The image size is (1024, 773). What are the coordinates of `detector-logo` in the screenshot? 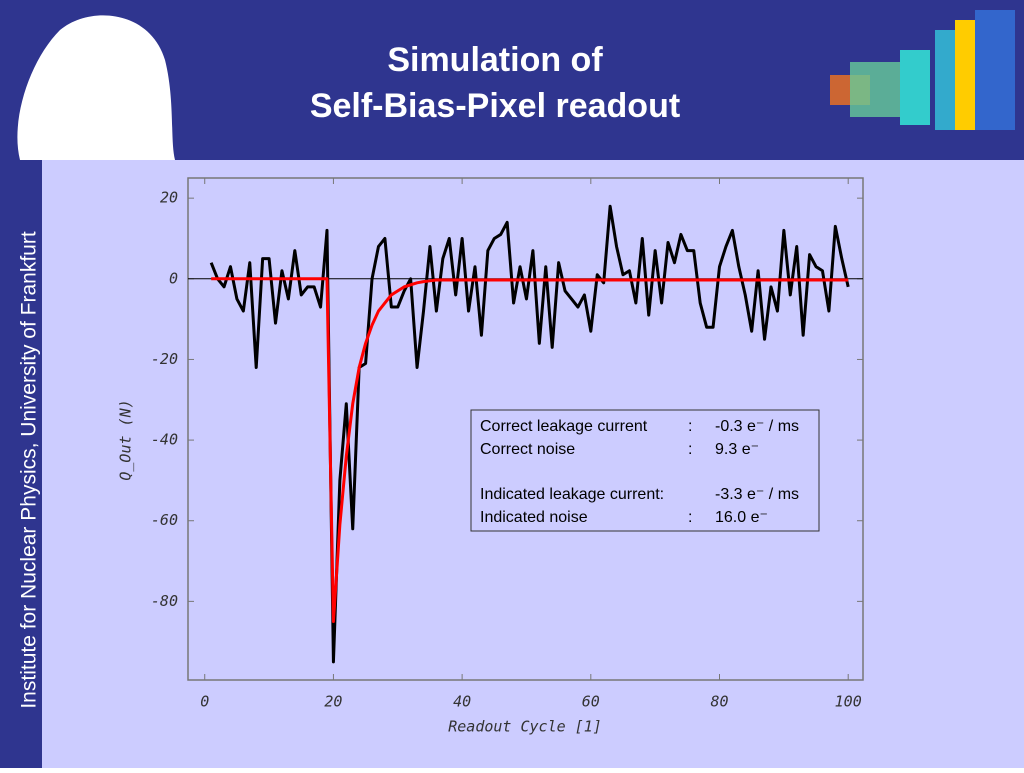 It's located at (922, 70).